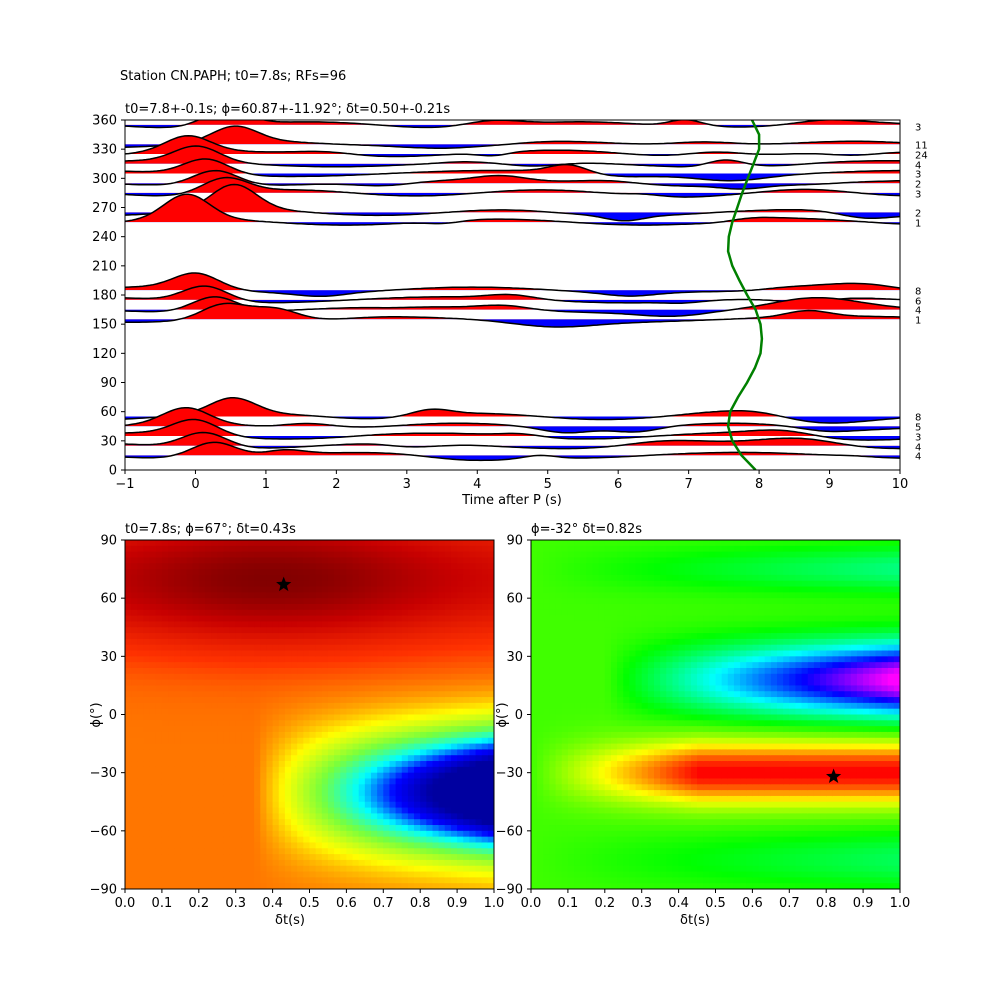 The width and height of the screenshot is (1000, 1000). Describe the element at coordinates (509, 831) in the screenshot. I see `y-tick-label: −60` at that location.